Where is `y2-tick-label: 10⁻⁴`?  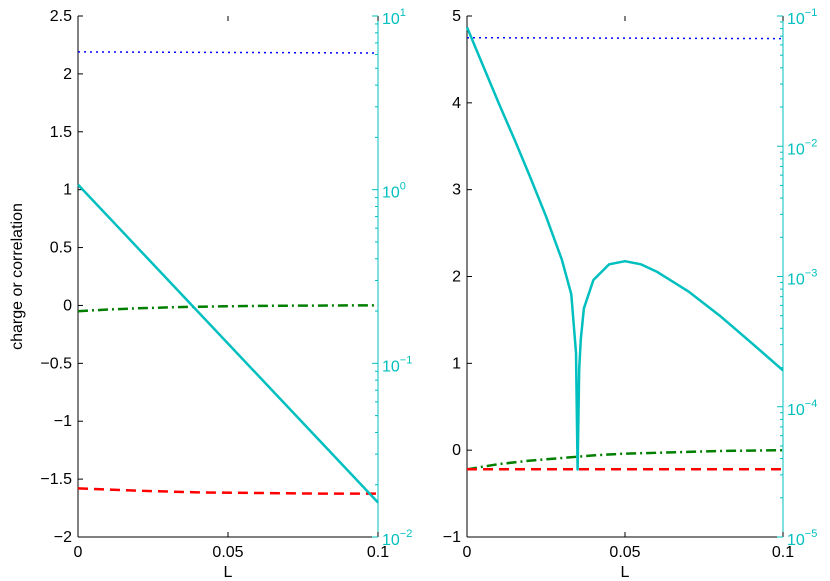 y2-tick-label: 10⁻⁴ is located at coordinates (802, 408).